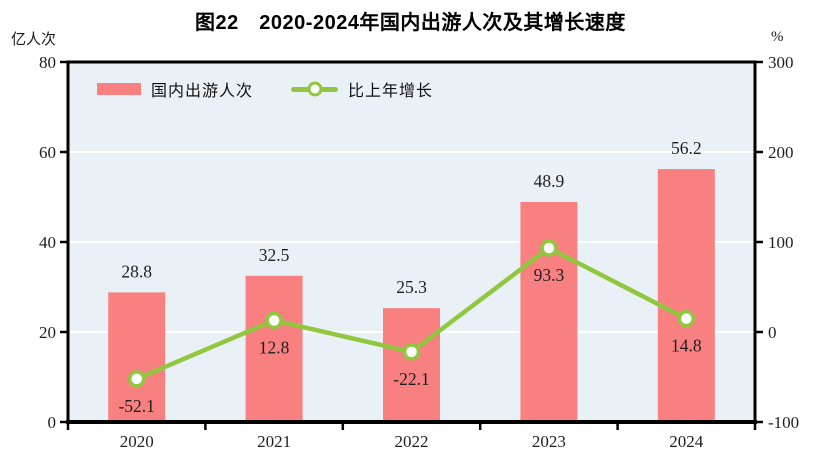 Image resolution: width=821 pixels, height=464 pixels. What do you see at coordinates (391, 91) in the screenshot?
I see `legend-label-line: 比上年增长` at bounding box center [391, 91].